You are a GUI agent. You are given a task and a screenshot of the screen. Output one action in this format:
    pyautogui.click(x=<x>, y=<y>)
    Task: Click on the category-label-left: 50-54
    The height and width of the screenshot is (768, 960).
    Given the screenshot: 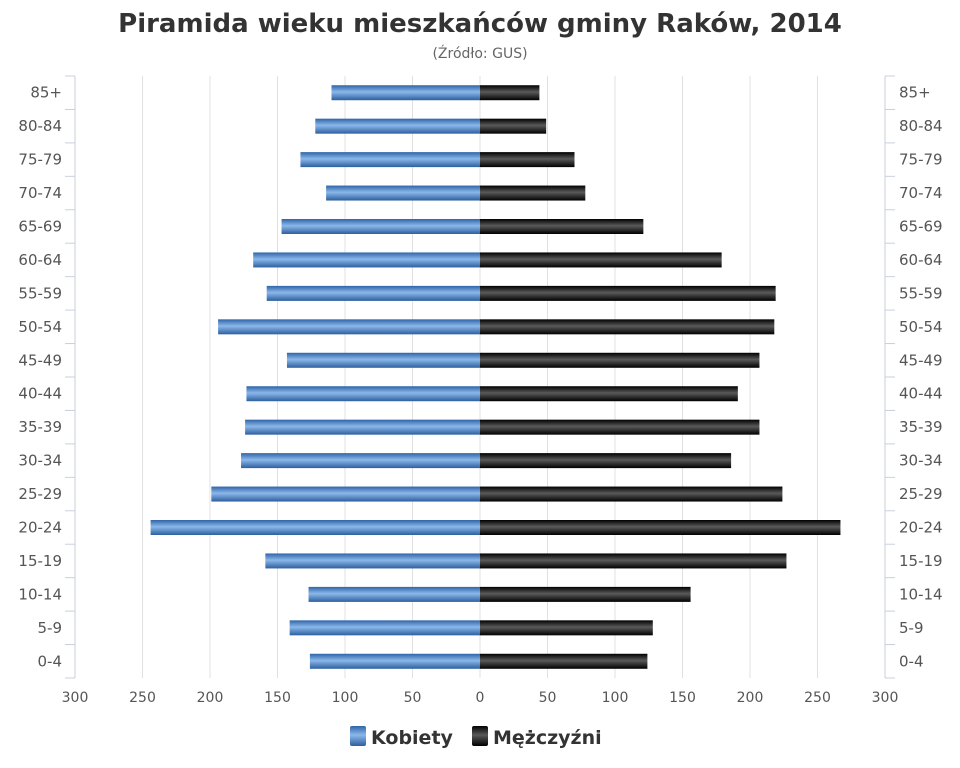 What is the action you would take?
    pyautogui.click(x=40, y=327)
    